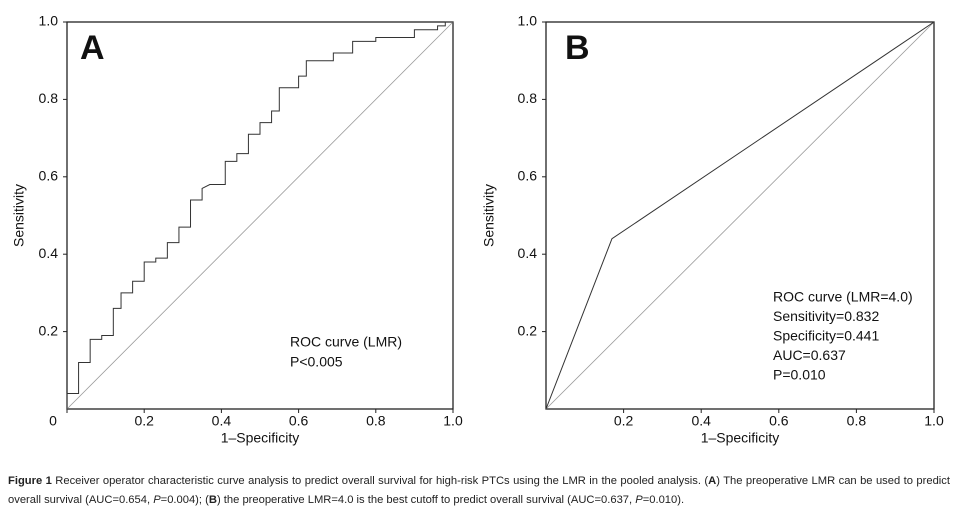  Describe the element at coordinates (826, 336) in the screenshot. I see `annotation: Specificity=0.441` at that location.